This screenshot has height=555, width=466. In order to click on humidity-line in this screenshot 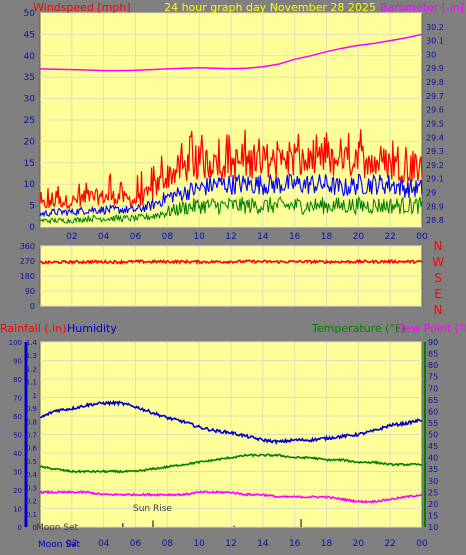, I will do `click(231, 422)`.